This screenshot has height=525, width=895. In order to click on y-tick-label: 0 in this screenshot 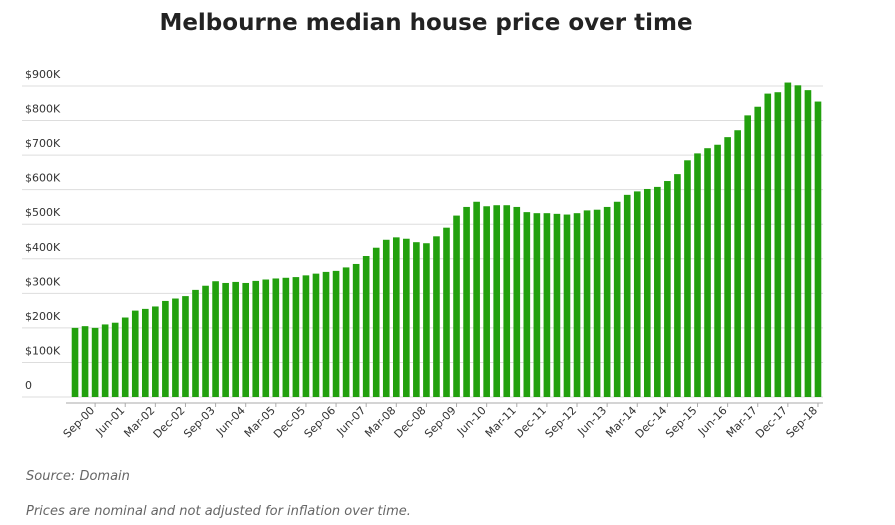, I will do `click(28, 385)`.